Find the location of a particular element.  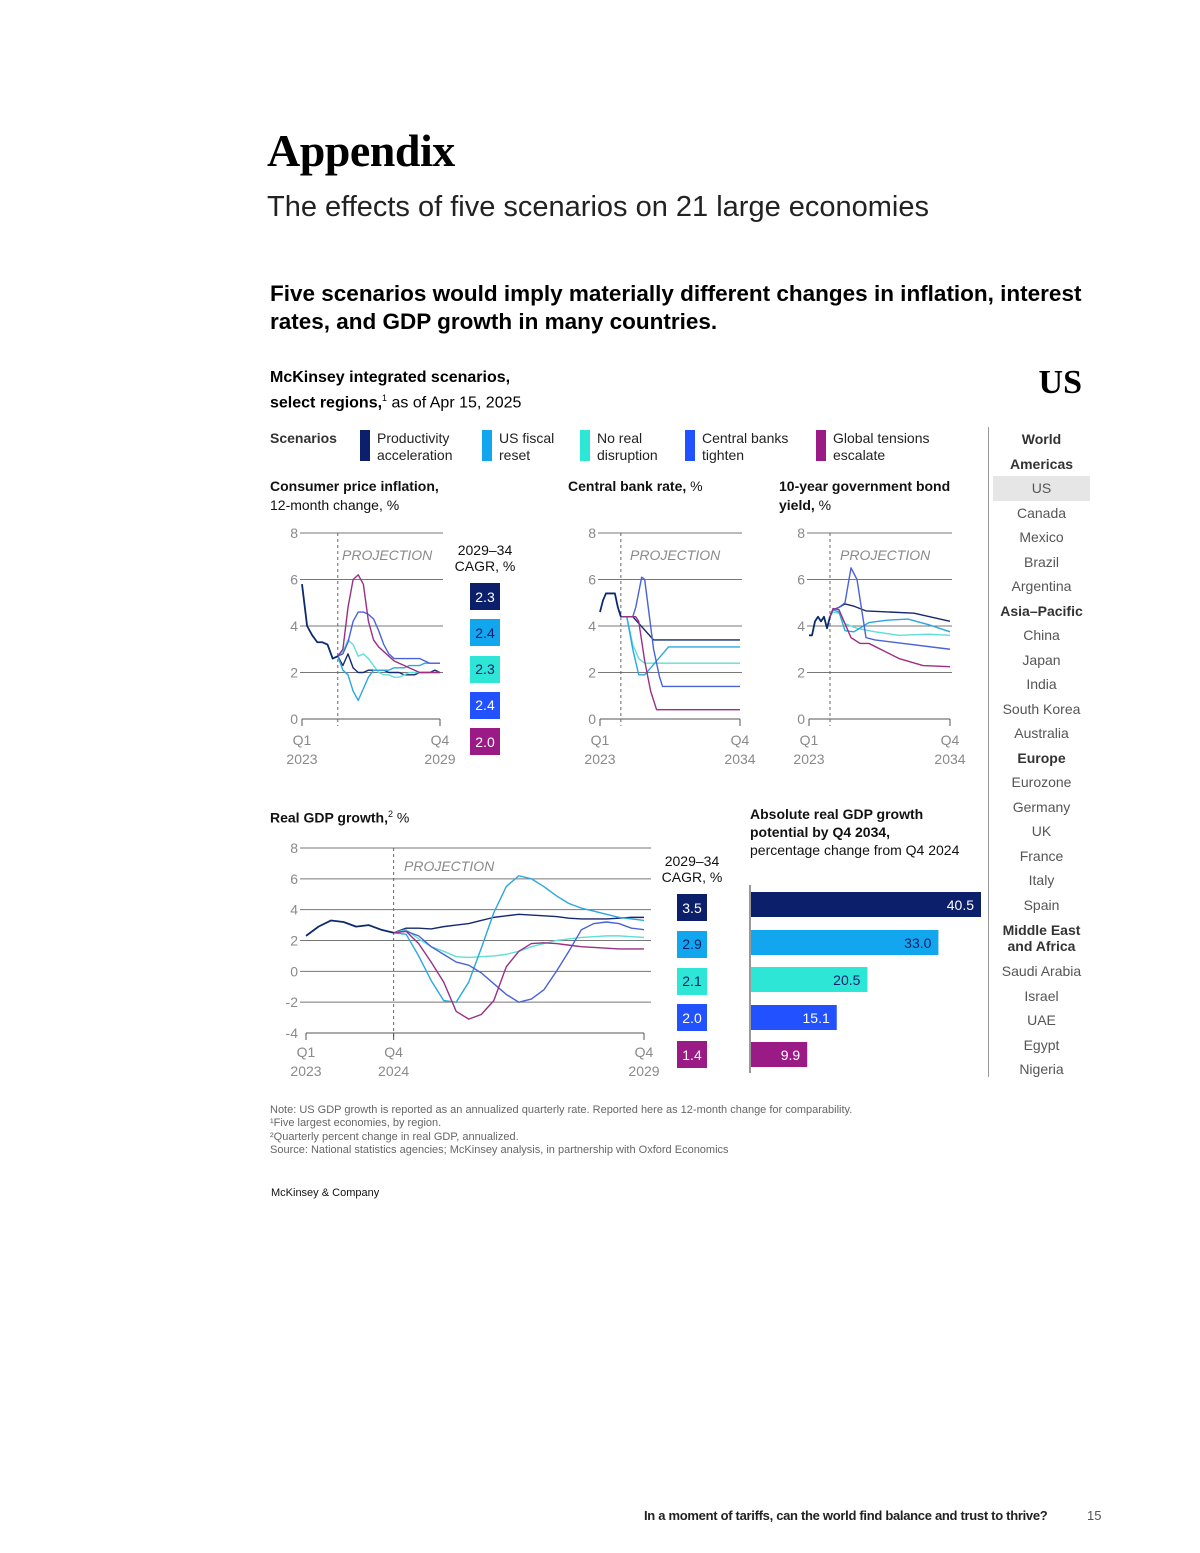

sidebar-item-label: Italy is located at coordinates (1041, 880).